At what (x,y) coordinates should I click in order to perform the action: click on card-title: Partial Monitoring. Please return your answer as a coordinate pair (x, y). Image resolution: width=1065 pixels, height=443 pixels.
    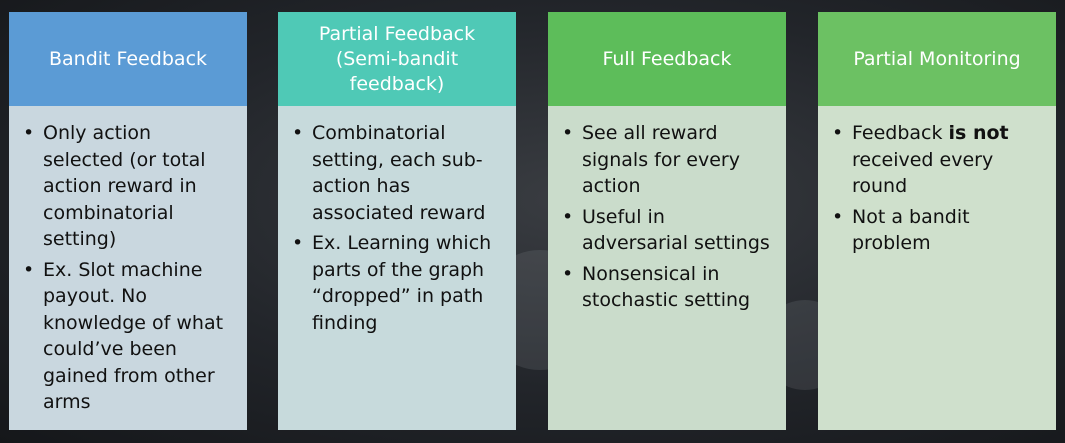
    Looking at the image, I should click on (936, 59).